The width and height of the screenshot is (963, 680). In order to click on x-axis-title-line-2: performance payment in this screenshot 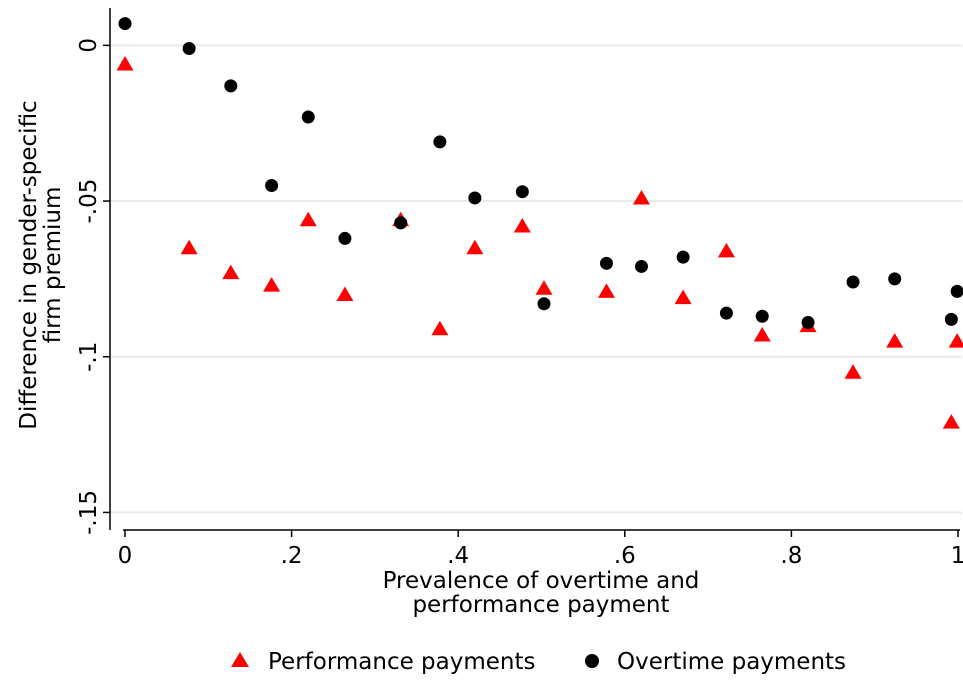, I will do `click(540, 605)`.